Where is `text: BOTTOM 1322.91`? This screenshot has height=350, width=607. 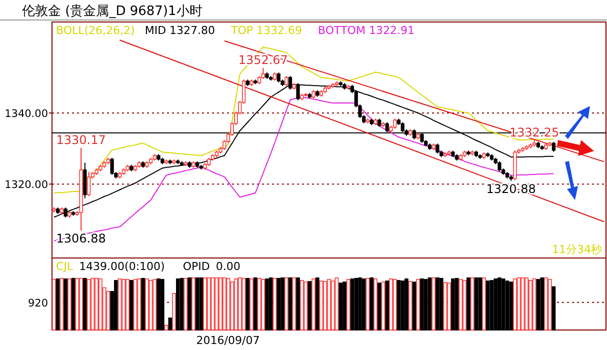
text: BOTTOM 1322.91 is located at coordinates (366, 30).